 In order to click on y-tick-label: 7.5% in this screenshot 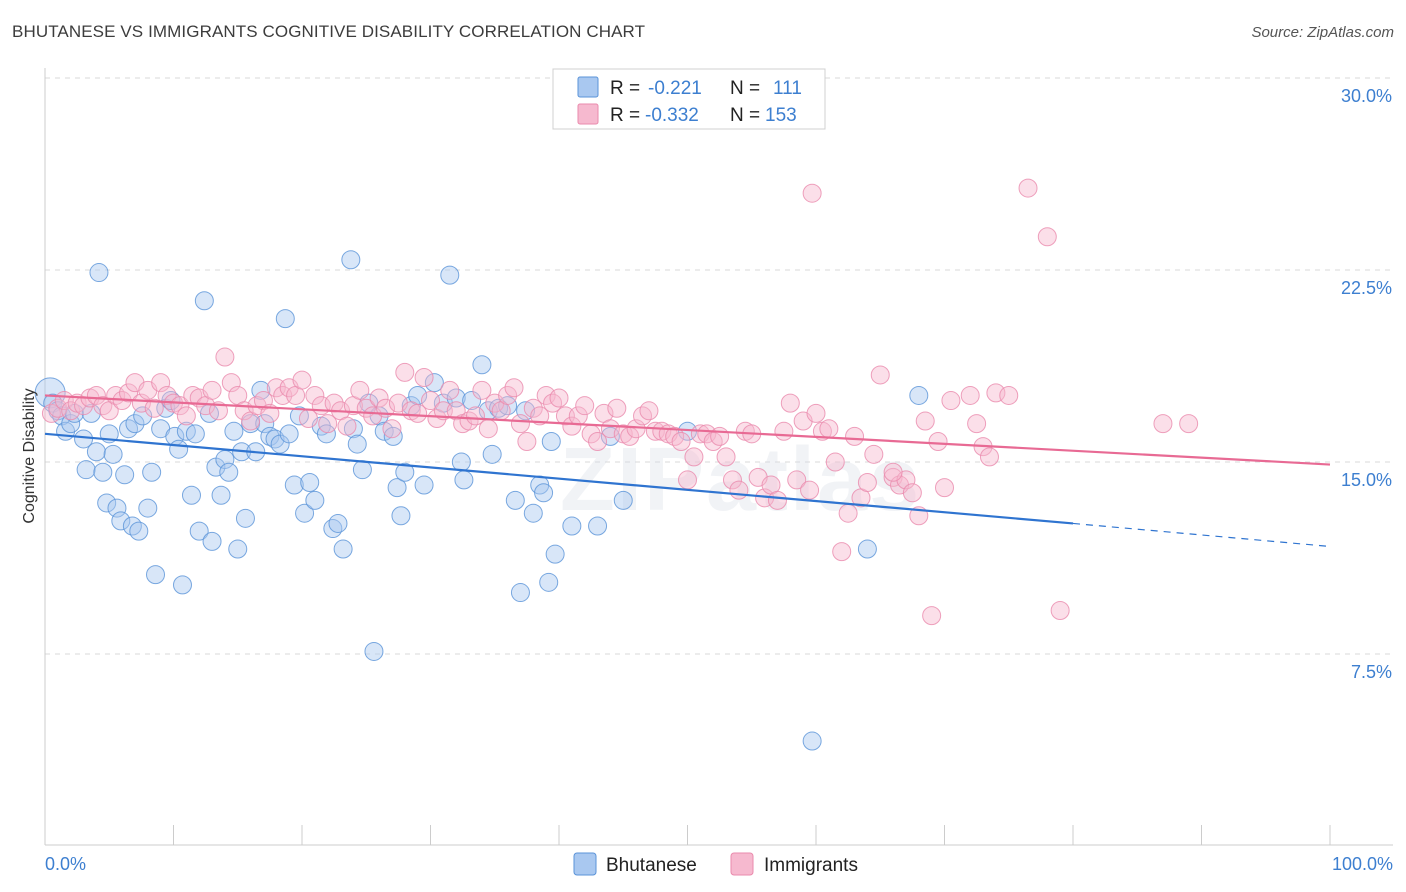, I will do `click(1371, 672)`.